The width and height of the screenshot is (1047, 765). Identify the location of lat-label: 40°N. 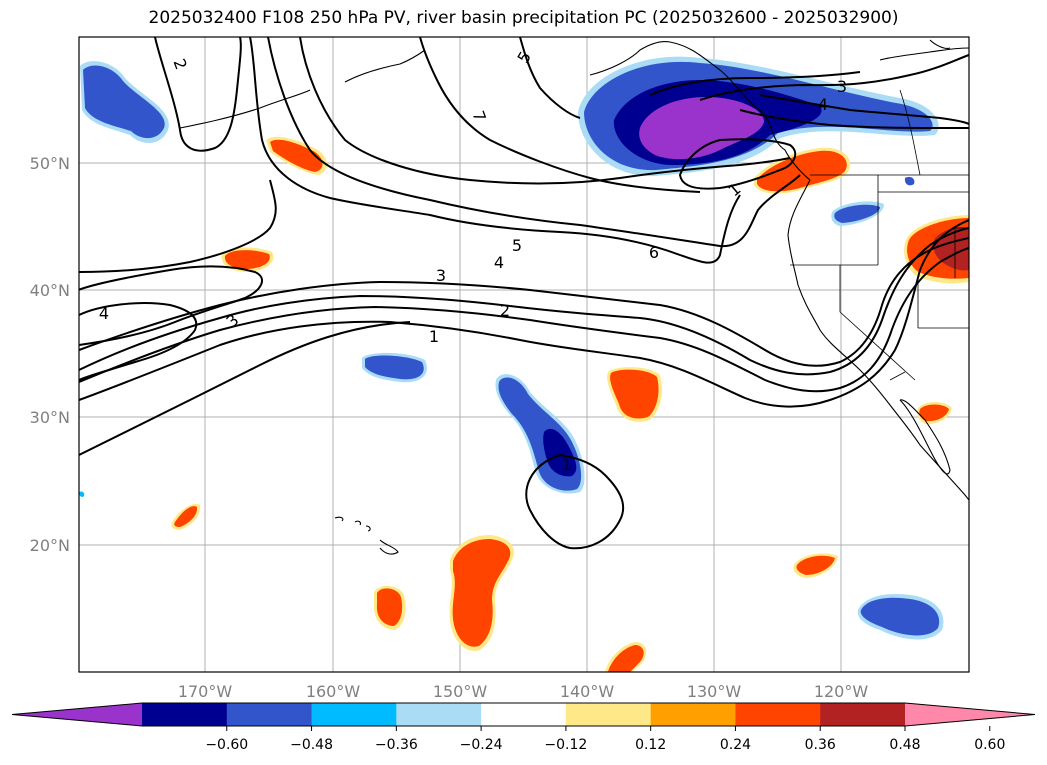
(50, 290).